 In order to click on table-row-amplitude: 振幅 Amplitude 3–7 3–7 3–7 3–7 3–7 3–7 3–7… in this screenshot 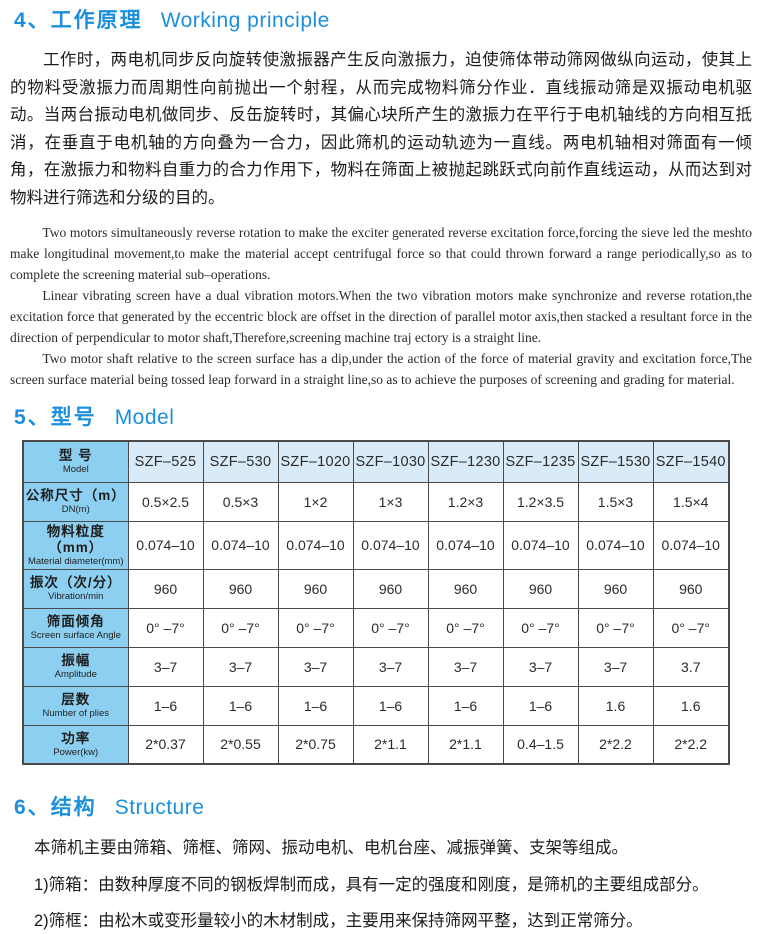, I will do `click(376, 666)`.